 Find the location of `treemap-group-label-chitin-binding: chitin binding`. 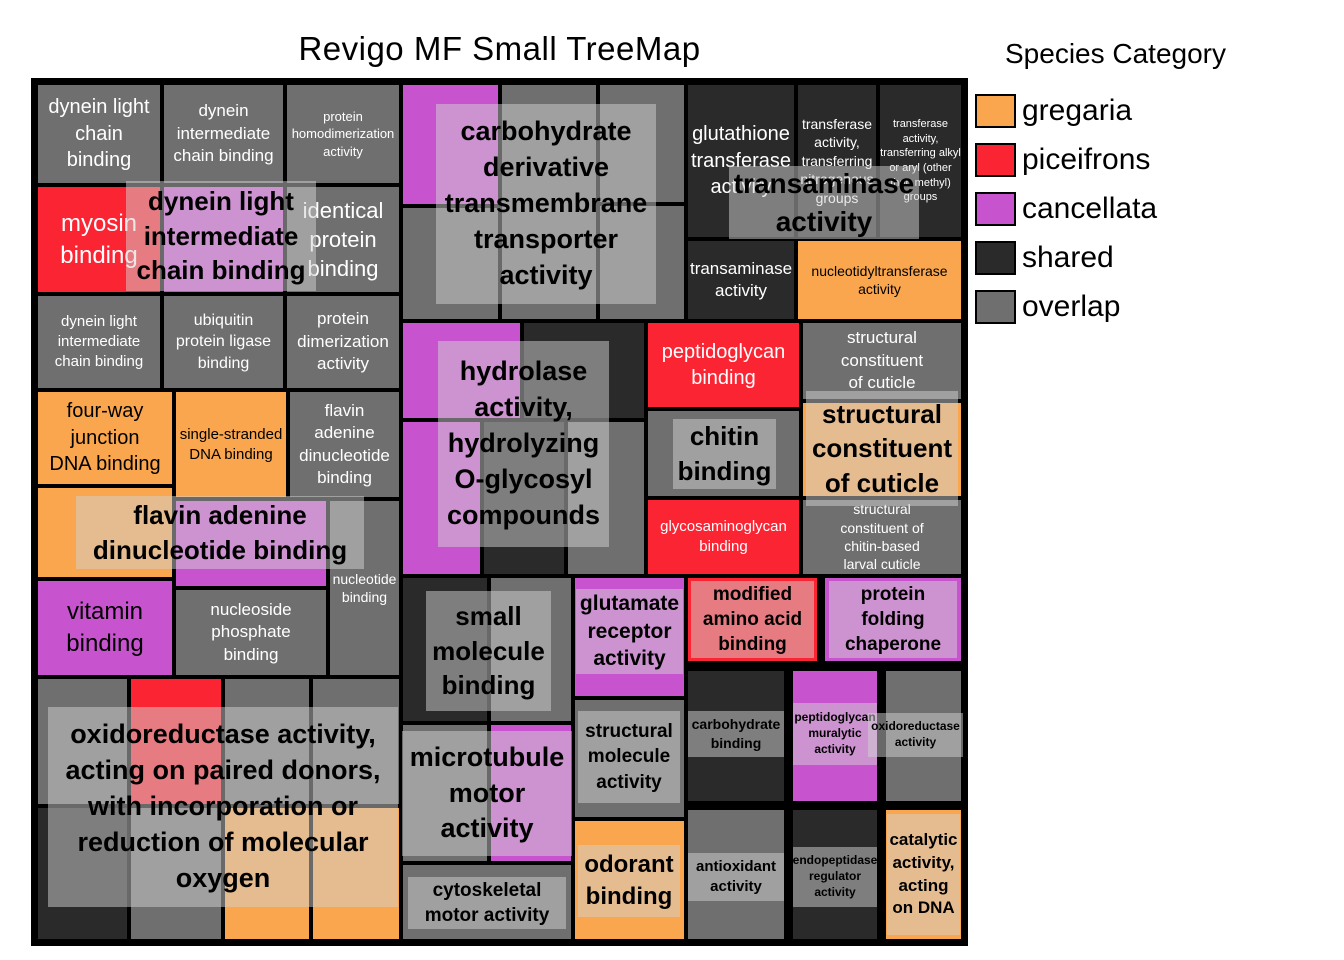

treemap-group-label-chitin-binding: chitin binding is located at coordinates (724, 454).